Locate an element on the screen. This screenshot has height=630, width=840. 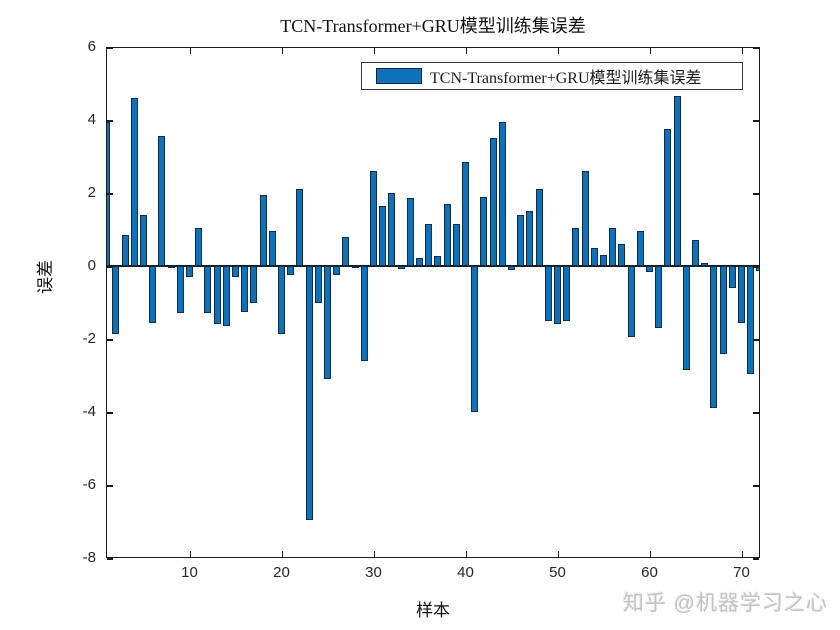
y-axis-label: 误差 is located at coordinates (45, 277).